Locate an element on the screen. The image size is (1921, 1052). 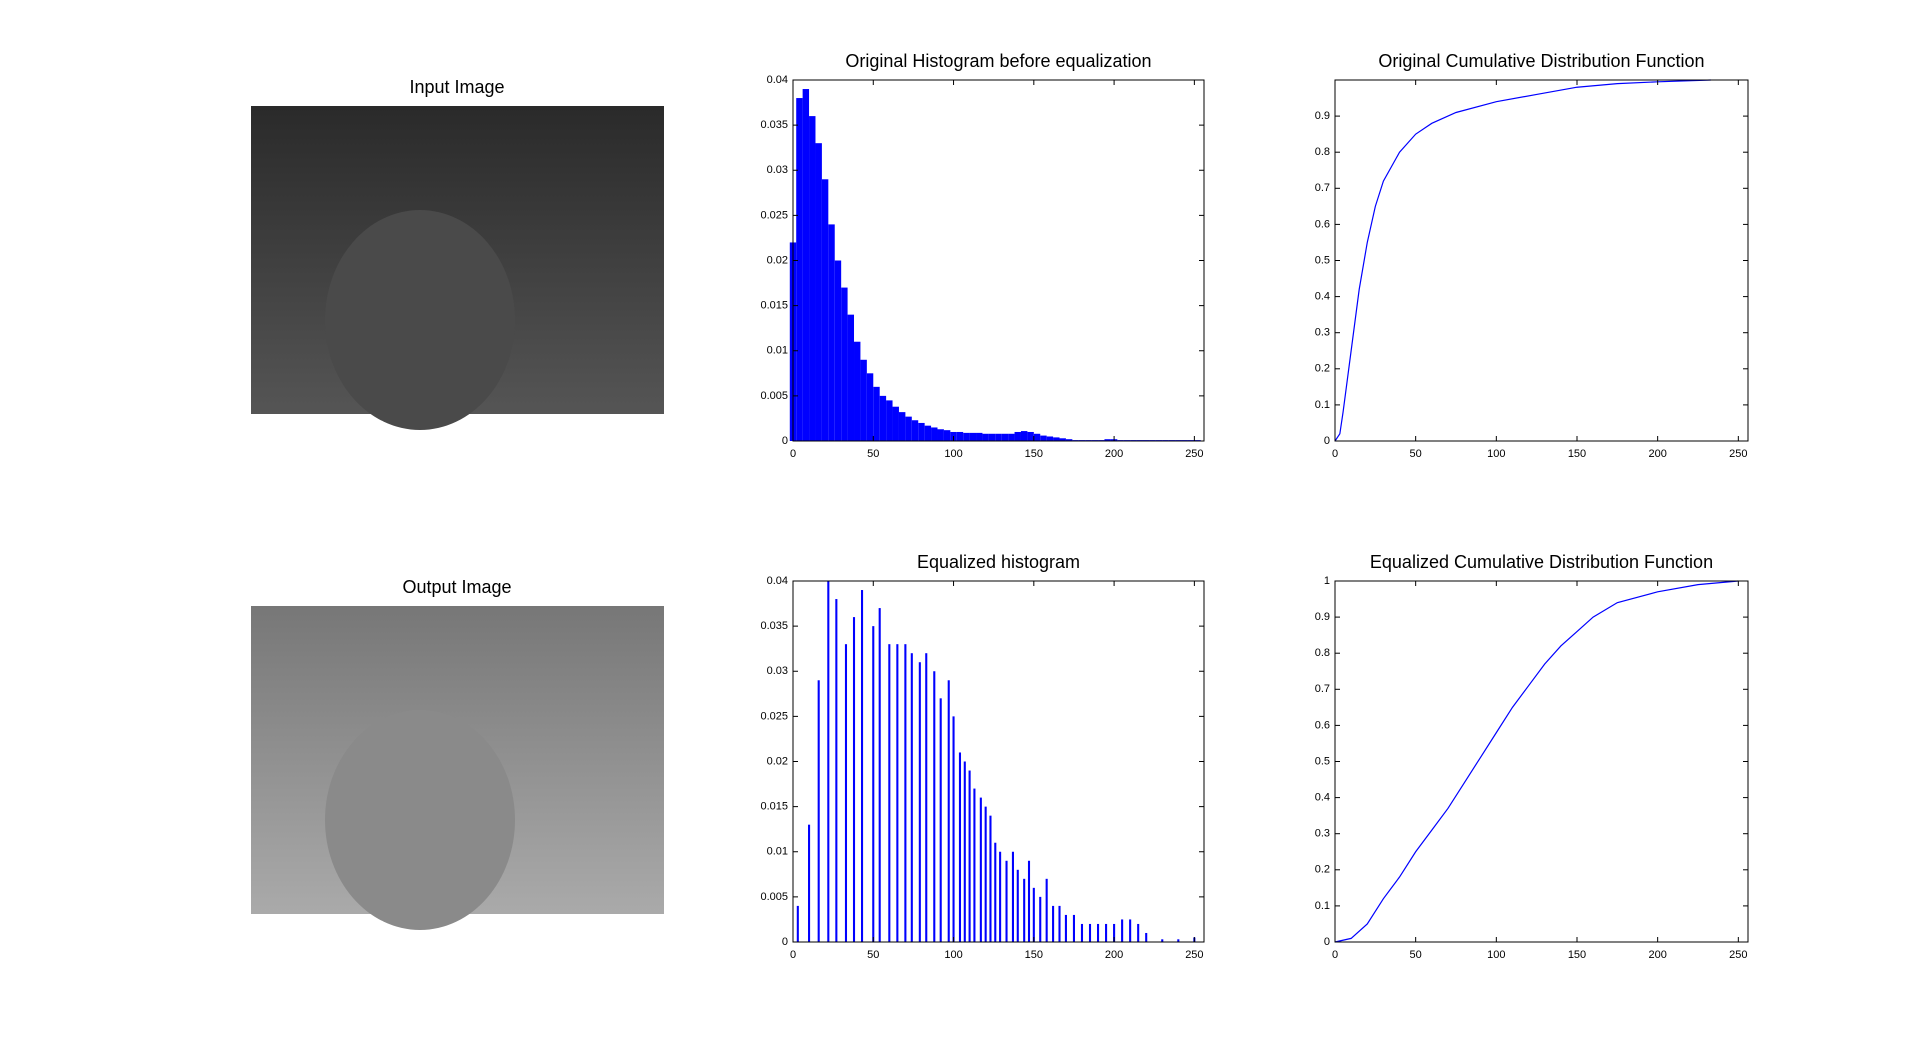
y-tick-label: 0.02 is located at coordinates (777, 260).